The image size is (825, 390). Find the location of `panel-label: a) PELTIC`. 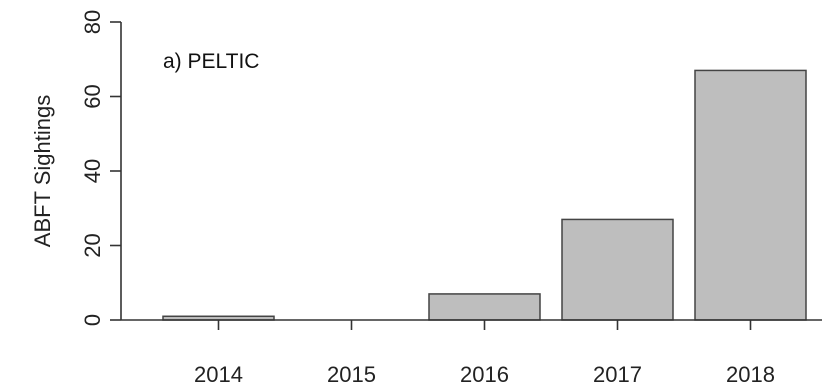

panel-label: a) PELTIC is located at coordinates (211, 61).